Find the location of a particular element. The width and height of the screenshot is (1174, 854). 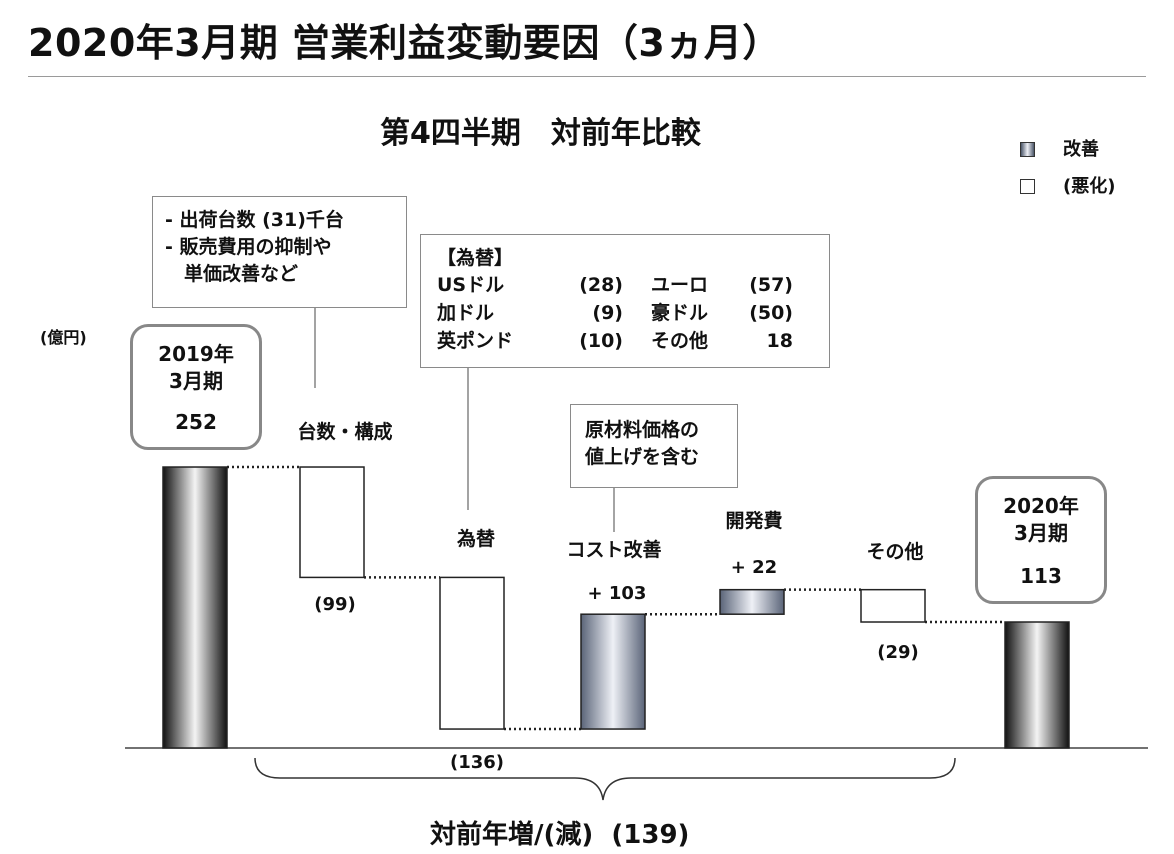

fx-value: 18 is located at coordinates (779, 341).